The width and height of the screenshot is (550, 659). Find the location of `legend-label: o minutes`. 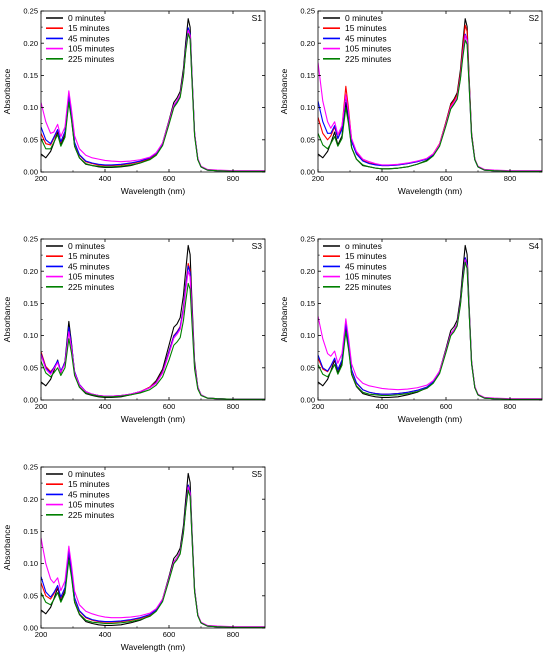

legend-label: o minutes is located at coordinates (363, 246).